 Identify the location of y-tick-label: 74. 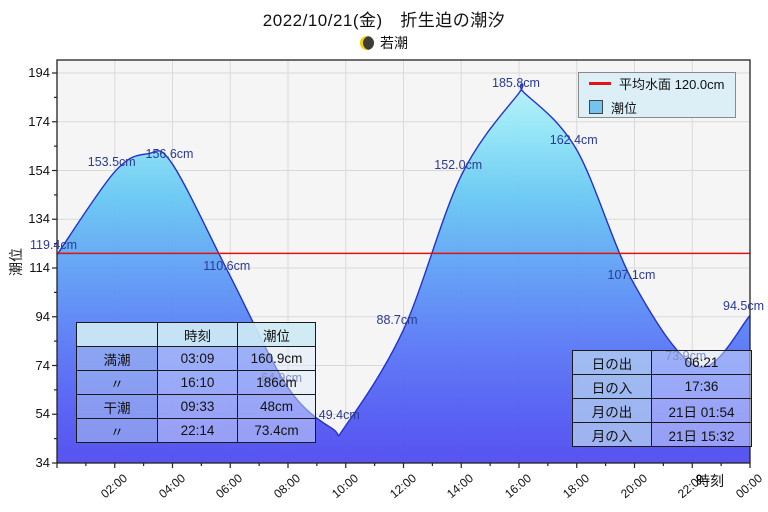
(42, 365).